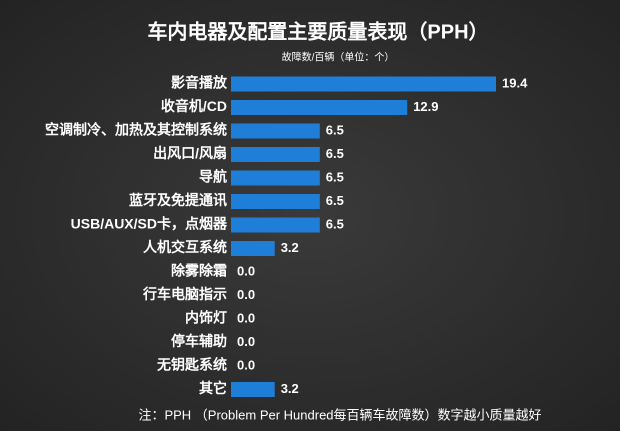 Image resolution: width=620 pixels, height=431 pixels. Describe the element at coordinates (149, 224) in the screenshot. I see `category-label: USB/AUX/SD卡，点烟器` at that location.